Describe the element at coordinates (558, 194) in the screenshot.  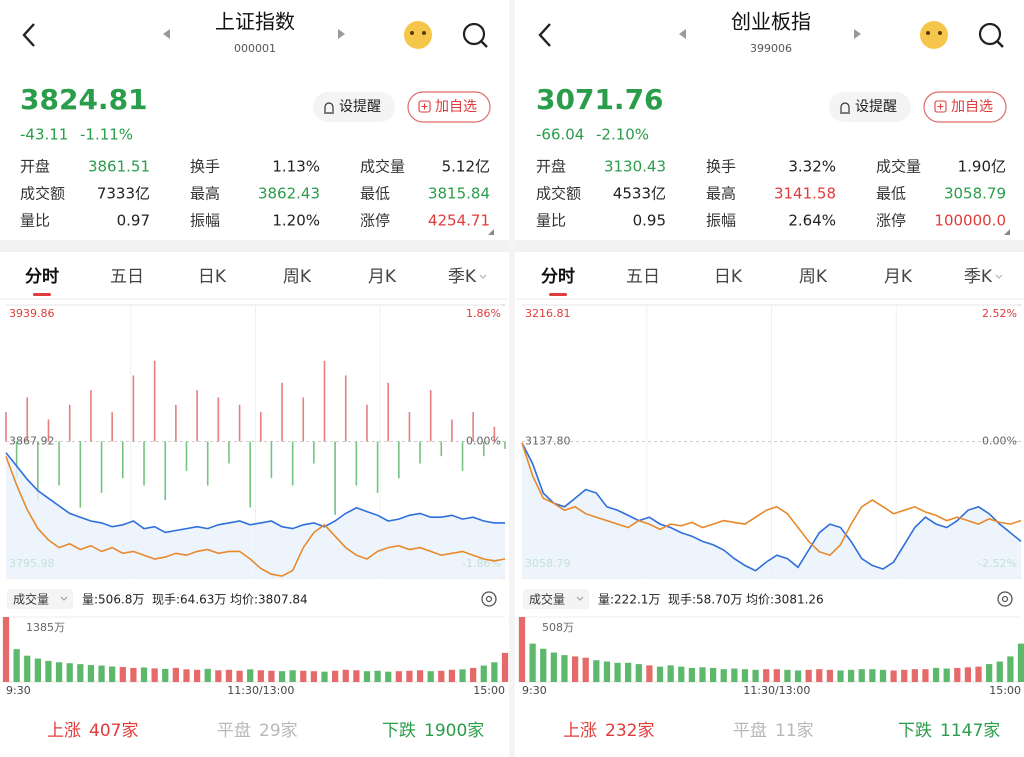
I see `stat-label: 成交额` at that location.